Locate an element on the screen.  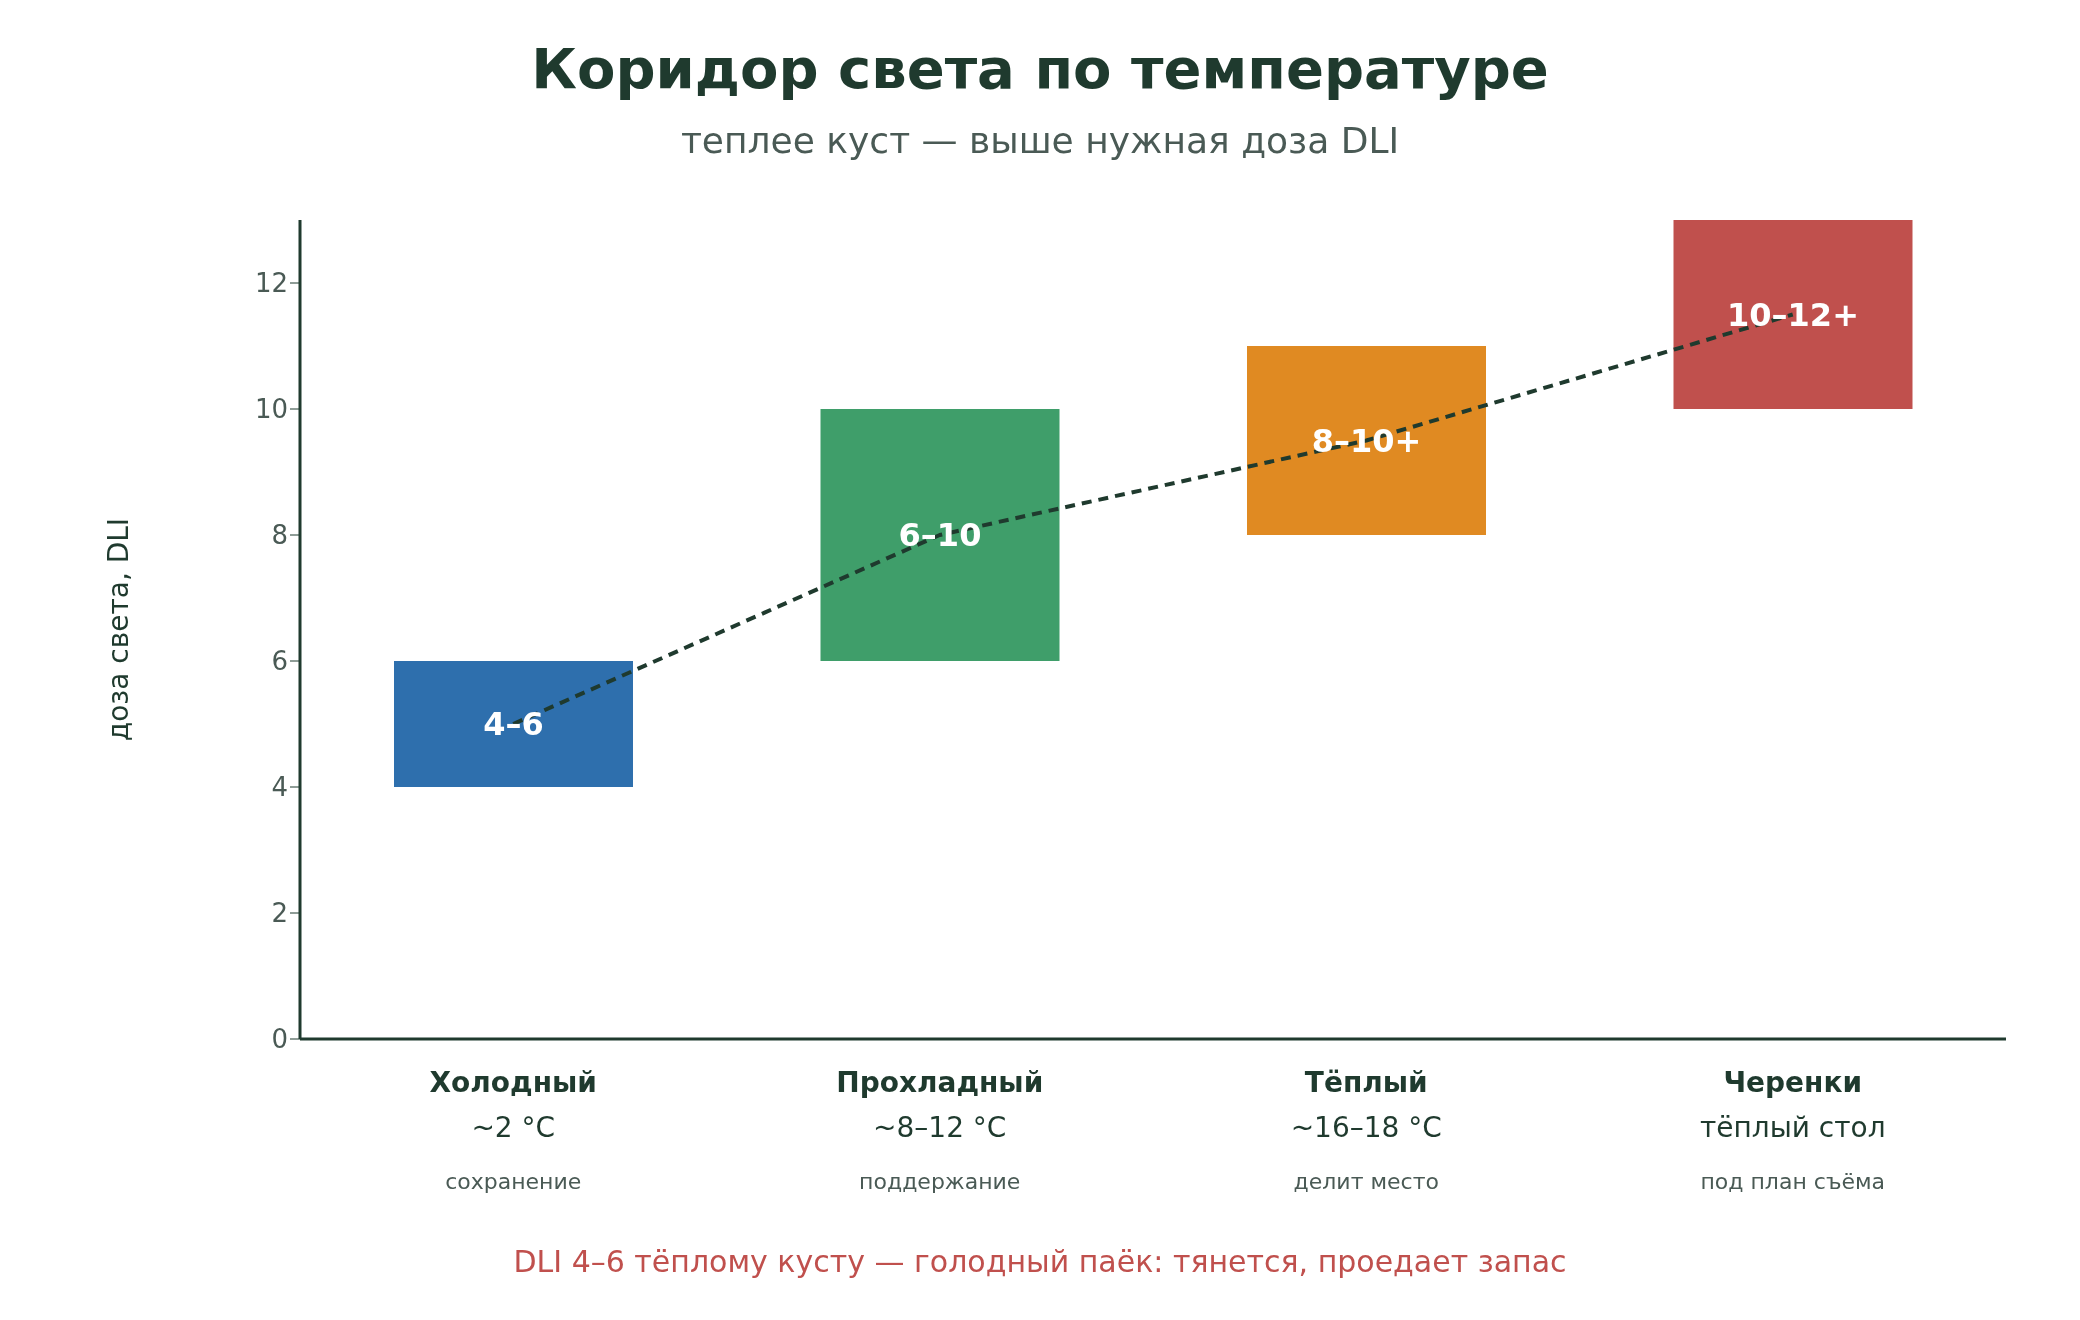
chart-title: Коридор света по температуре is located at coordinates (1040, 68).